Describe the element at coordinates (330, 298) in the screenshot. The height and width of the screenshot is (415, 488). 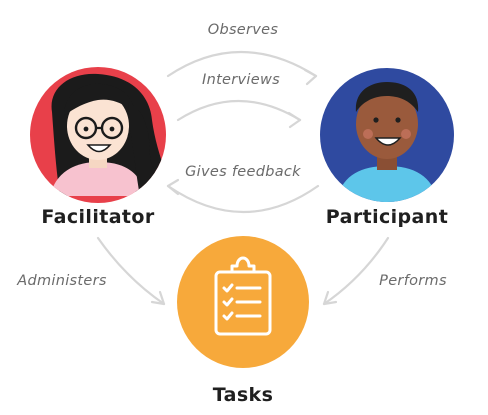
I see `performs-arrowhead` at that location.